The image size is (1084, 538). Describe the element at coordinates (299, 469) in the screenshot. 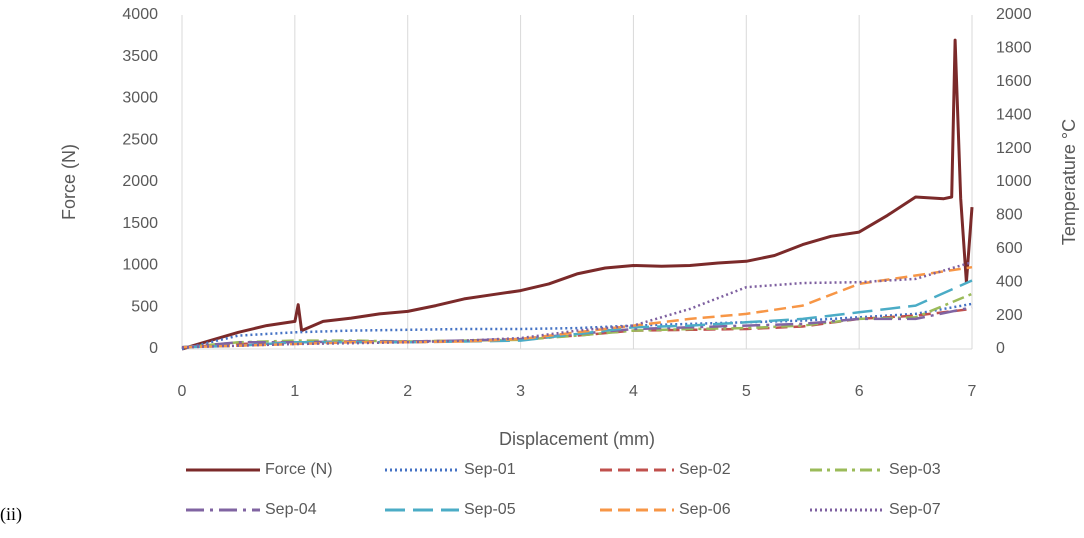

I see `legend-label: Force (N)` at that location.